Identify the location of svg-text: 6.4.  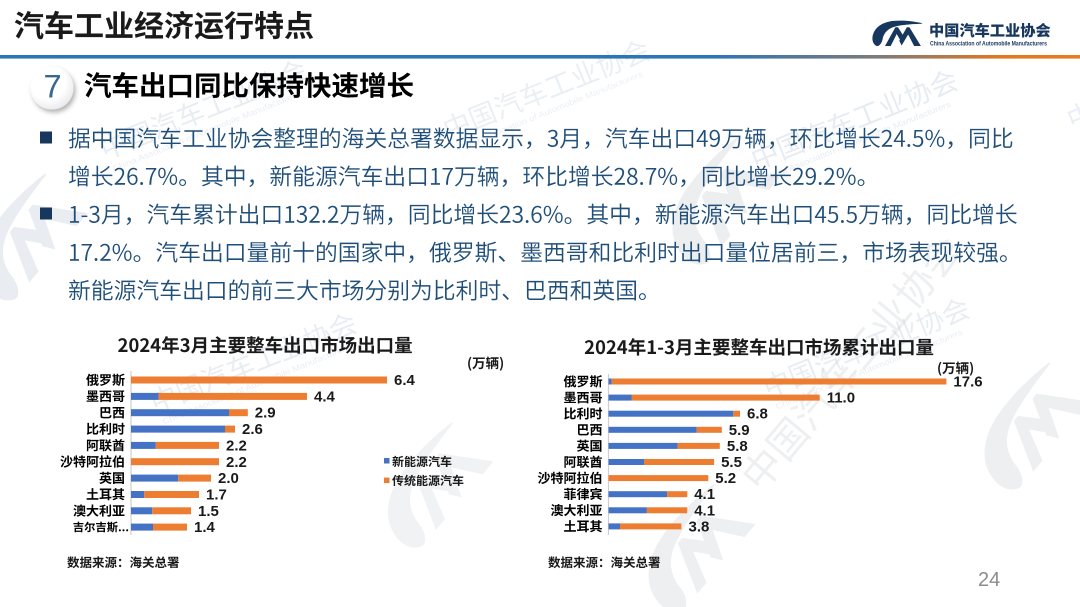
(405, 380).